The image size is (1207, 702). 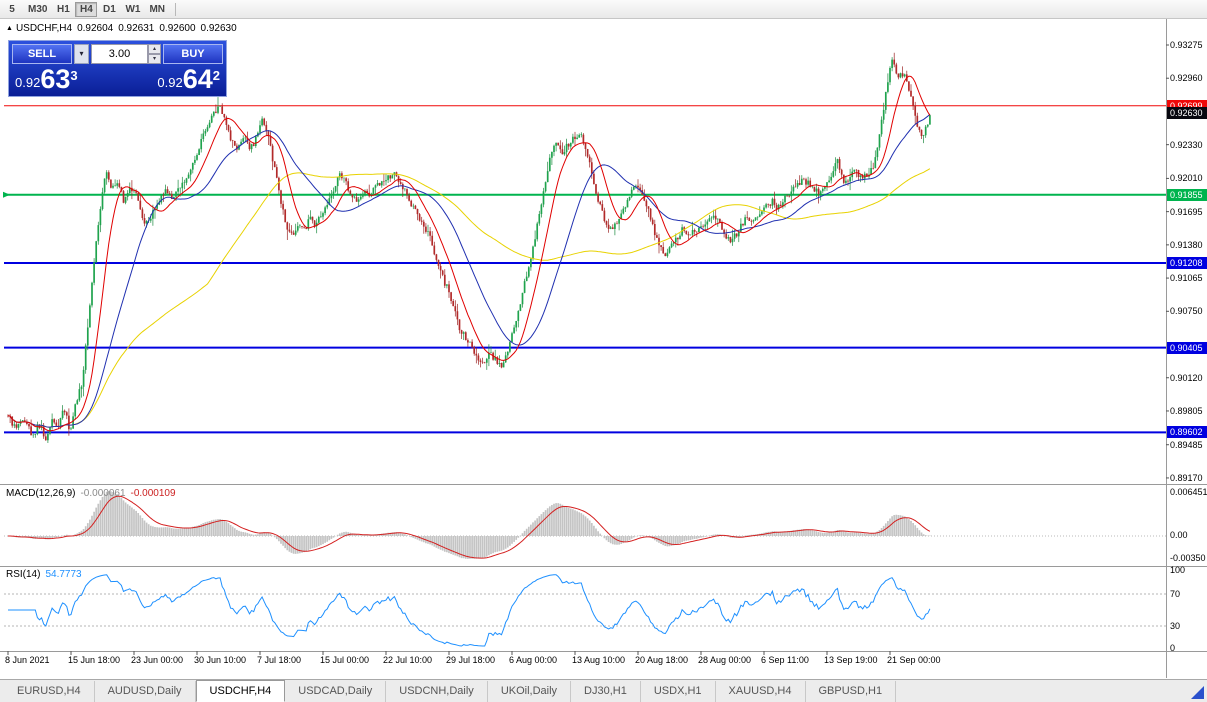 I want to click on sell-price-pipette: 3, so click(x=74, y=75).